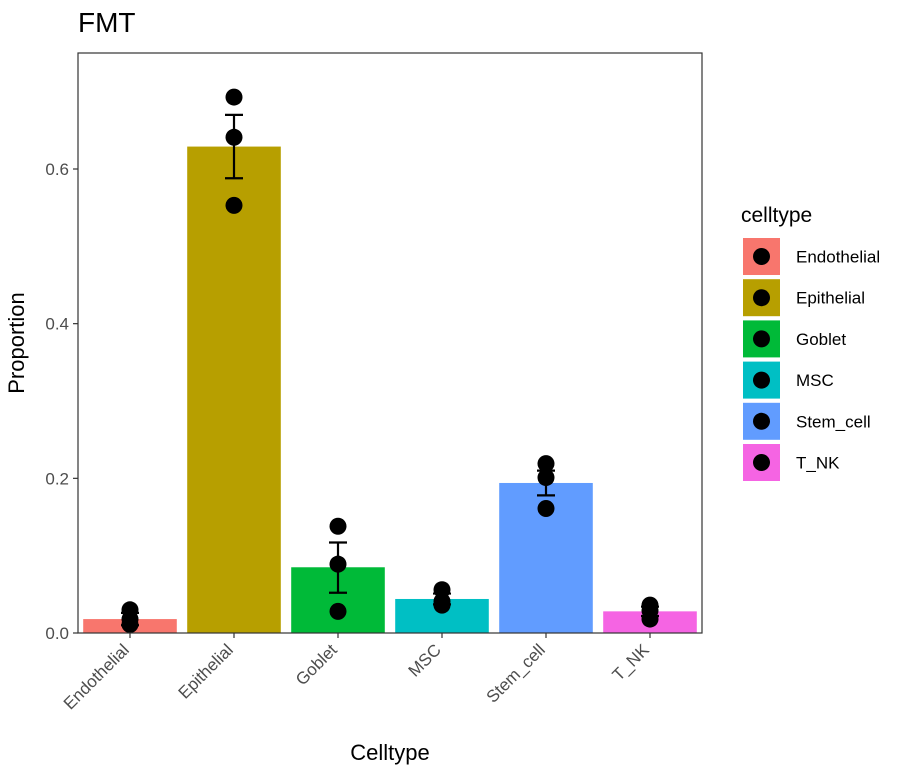  What do you see at coordinates (830, 298) in the screenshot?
I see `legend-label-epithelial: Epithelial` at bounding box center [830, 298].